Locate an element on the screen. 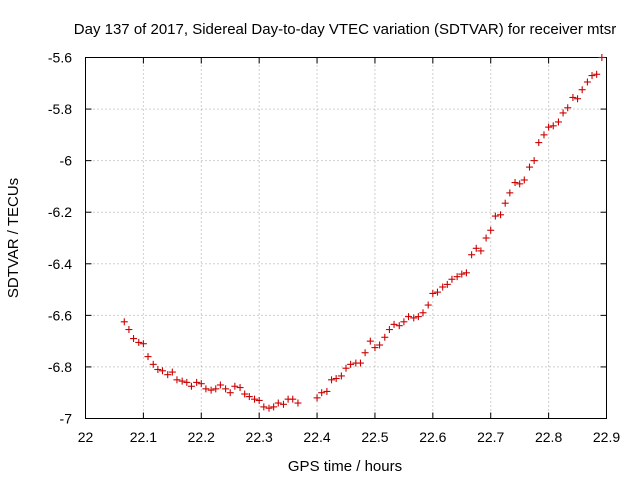  y-tick-label: -5.6 is located at coordinates (60, 58).